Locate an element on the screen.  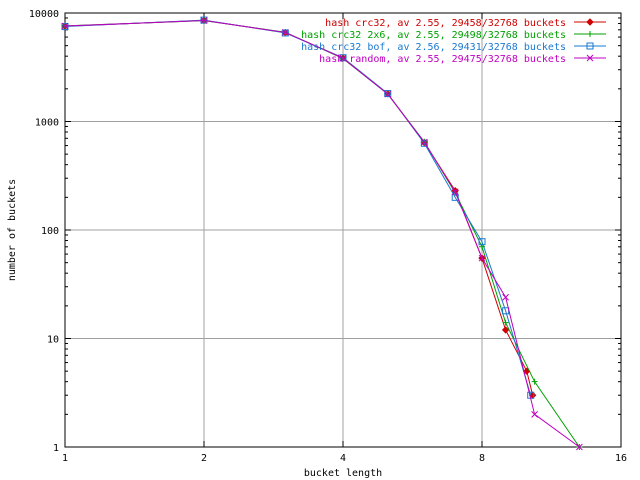
x-tick-label: 1 is located at coordinates (65, 458).